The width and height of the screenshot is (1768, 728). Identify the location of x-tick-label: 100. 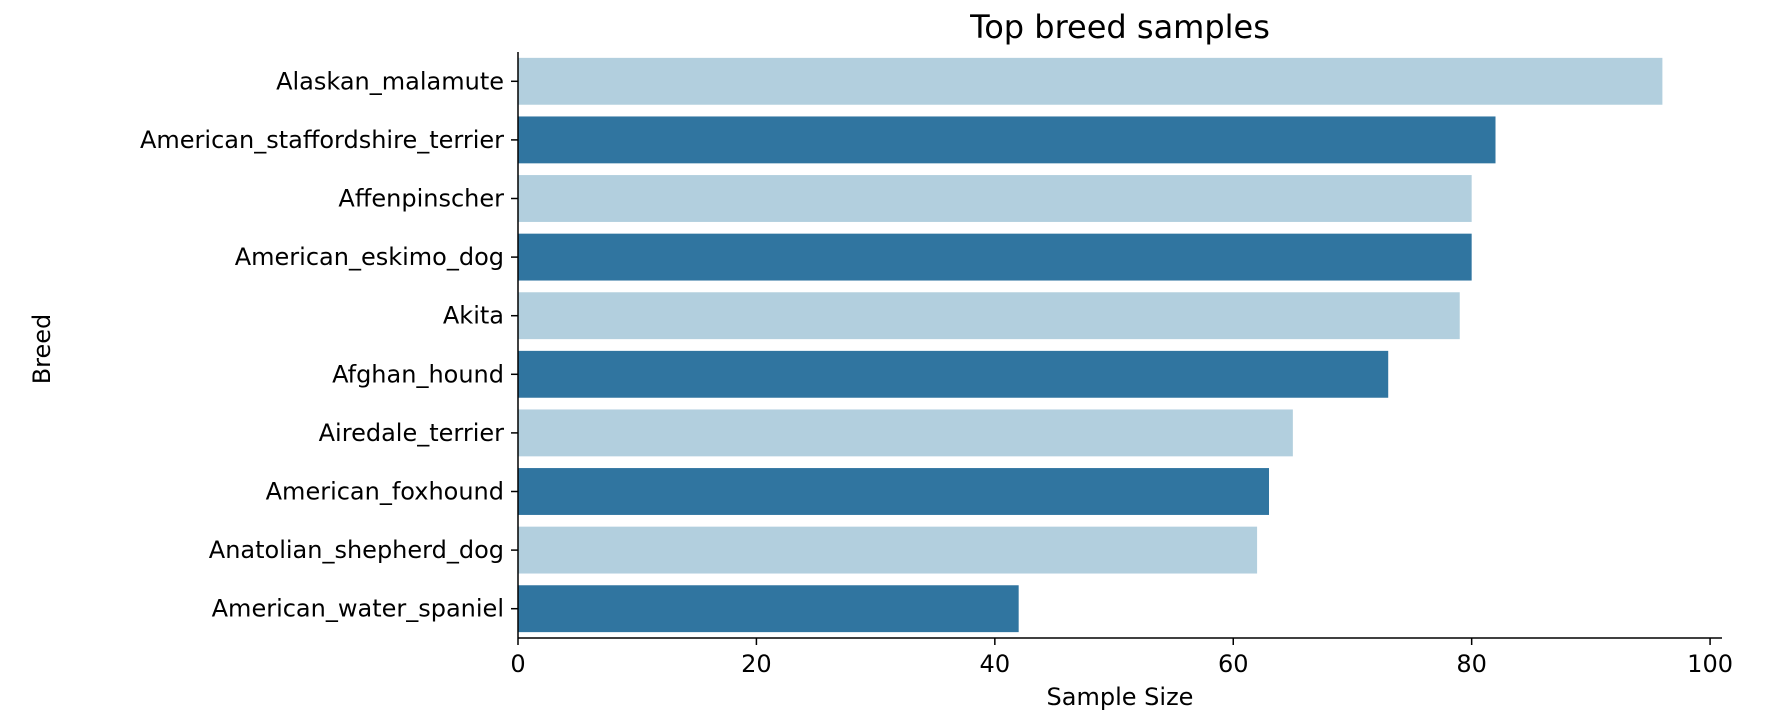
(1710, 664).